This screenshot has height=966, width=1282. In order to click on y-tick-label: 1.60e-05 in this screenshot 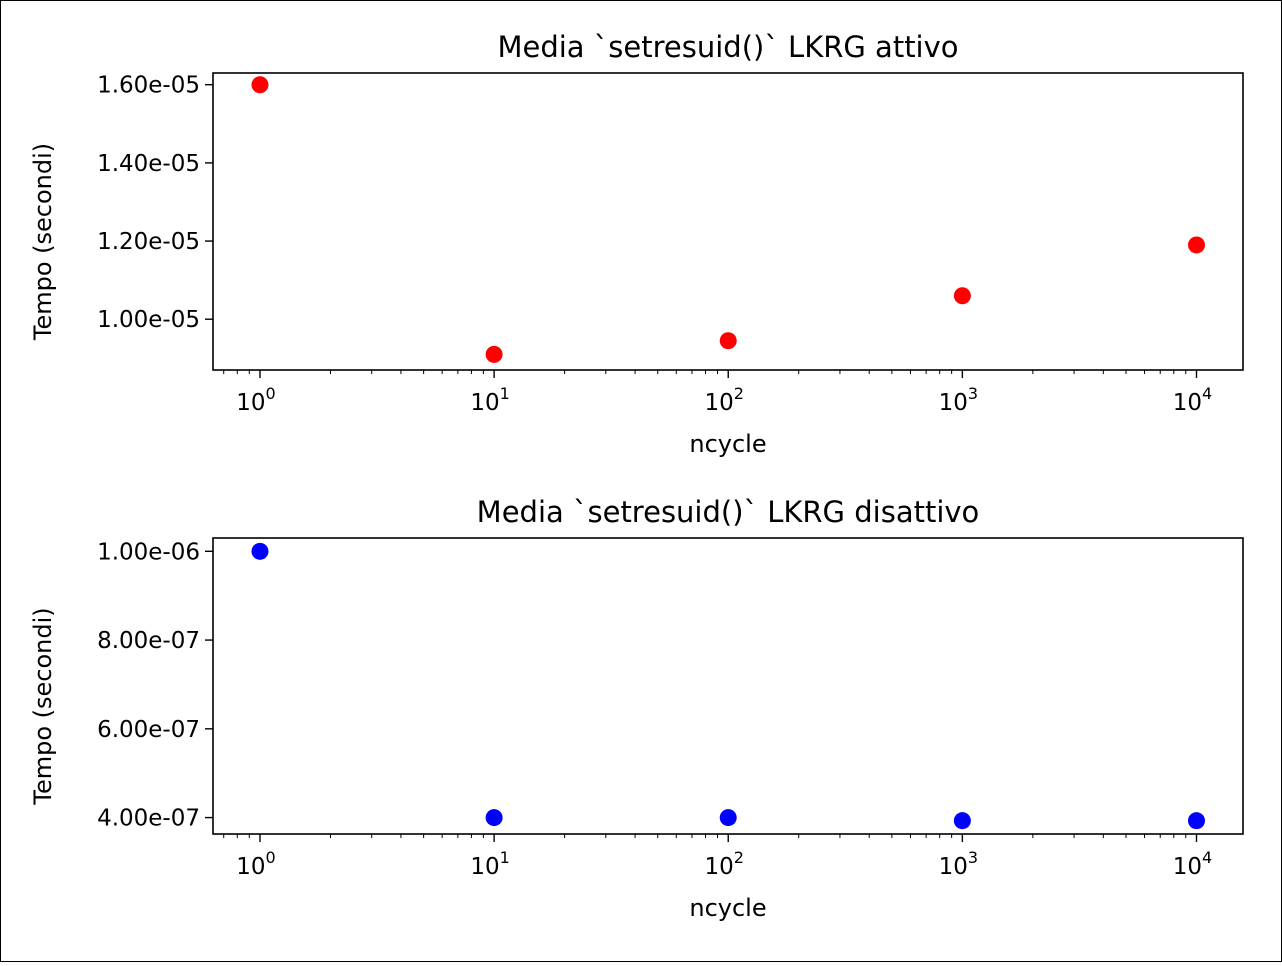, I will do `click(148, 86)`.